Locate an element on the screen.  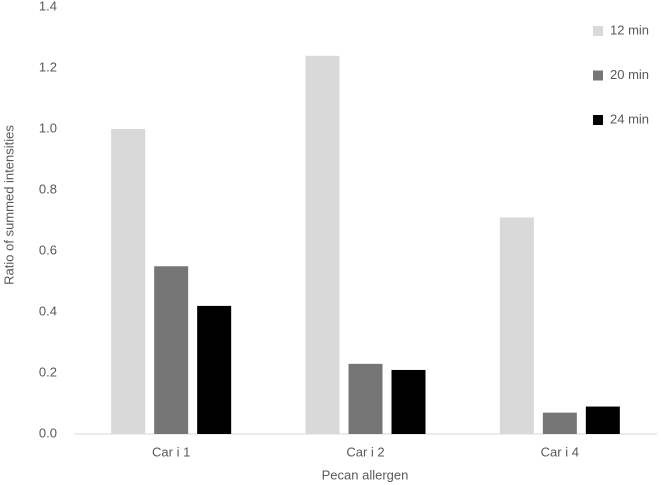
y-tick-label: 0.2 is located at coordinates (48, 371).